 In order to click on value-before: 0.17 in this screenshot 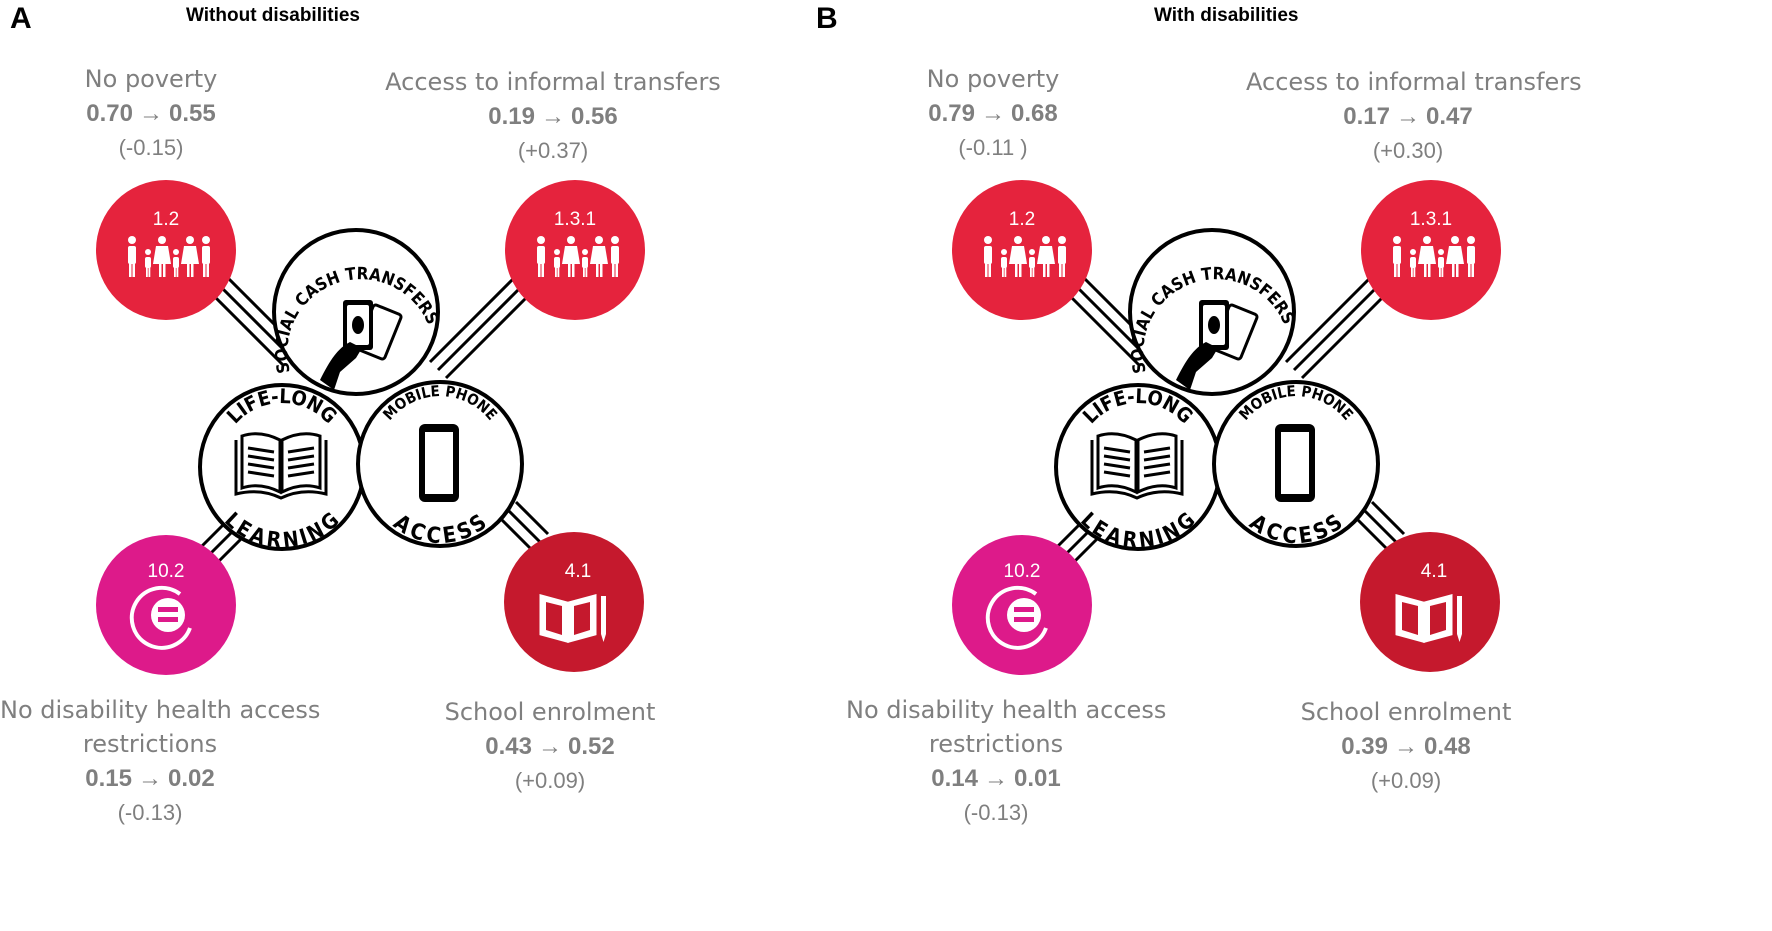, I will do `click(1366, 116)`.